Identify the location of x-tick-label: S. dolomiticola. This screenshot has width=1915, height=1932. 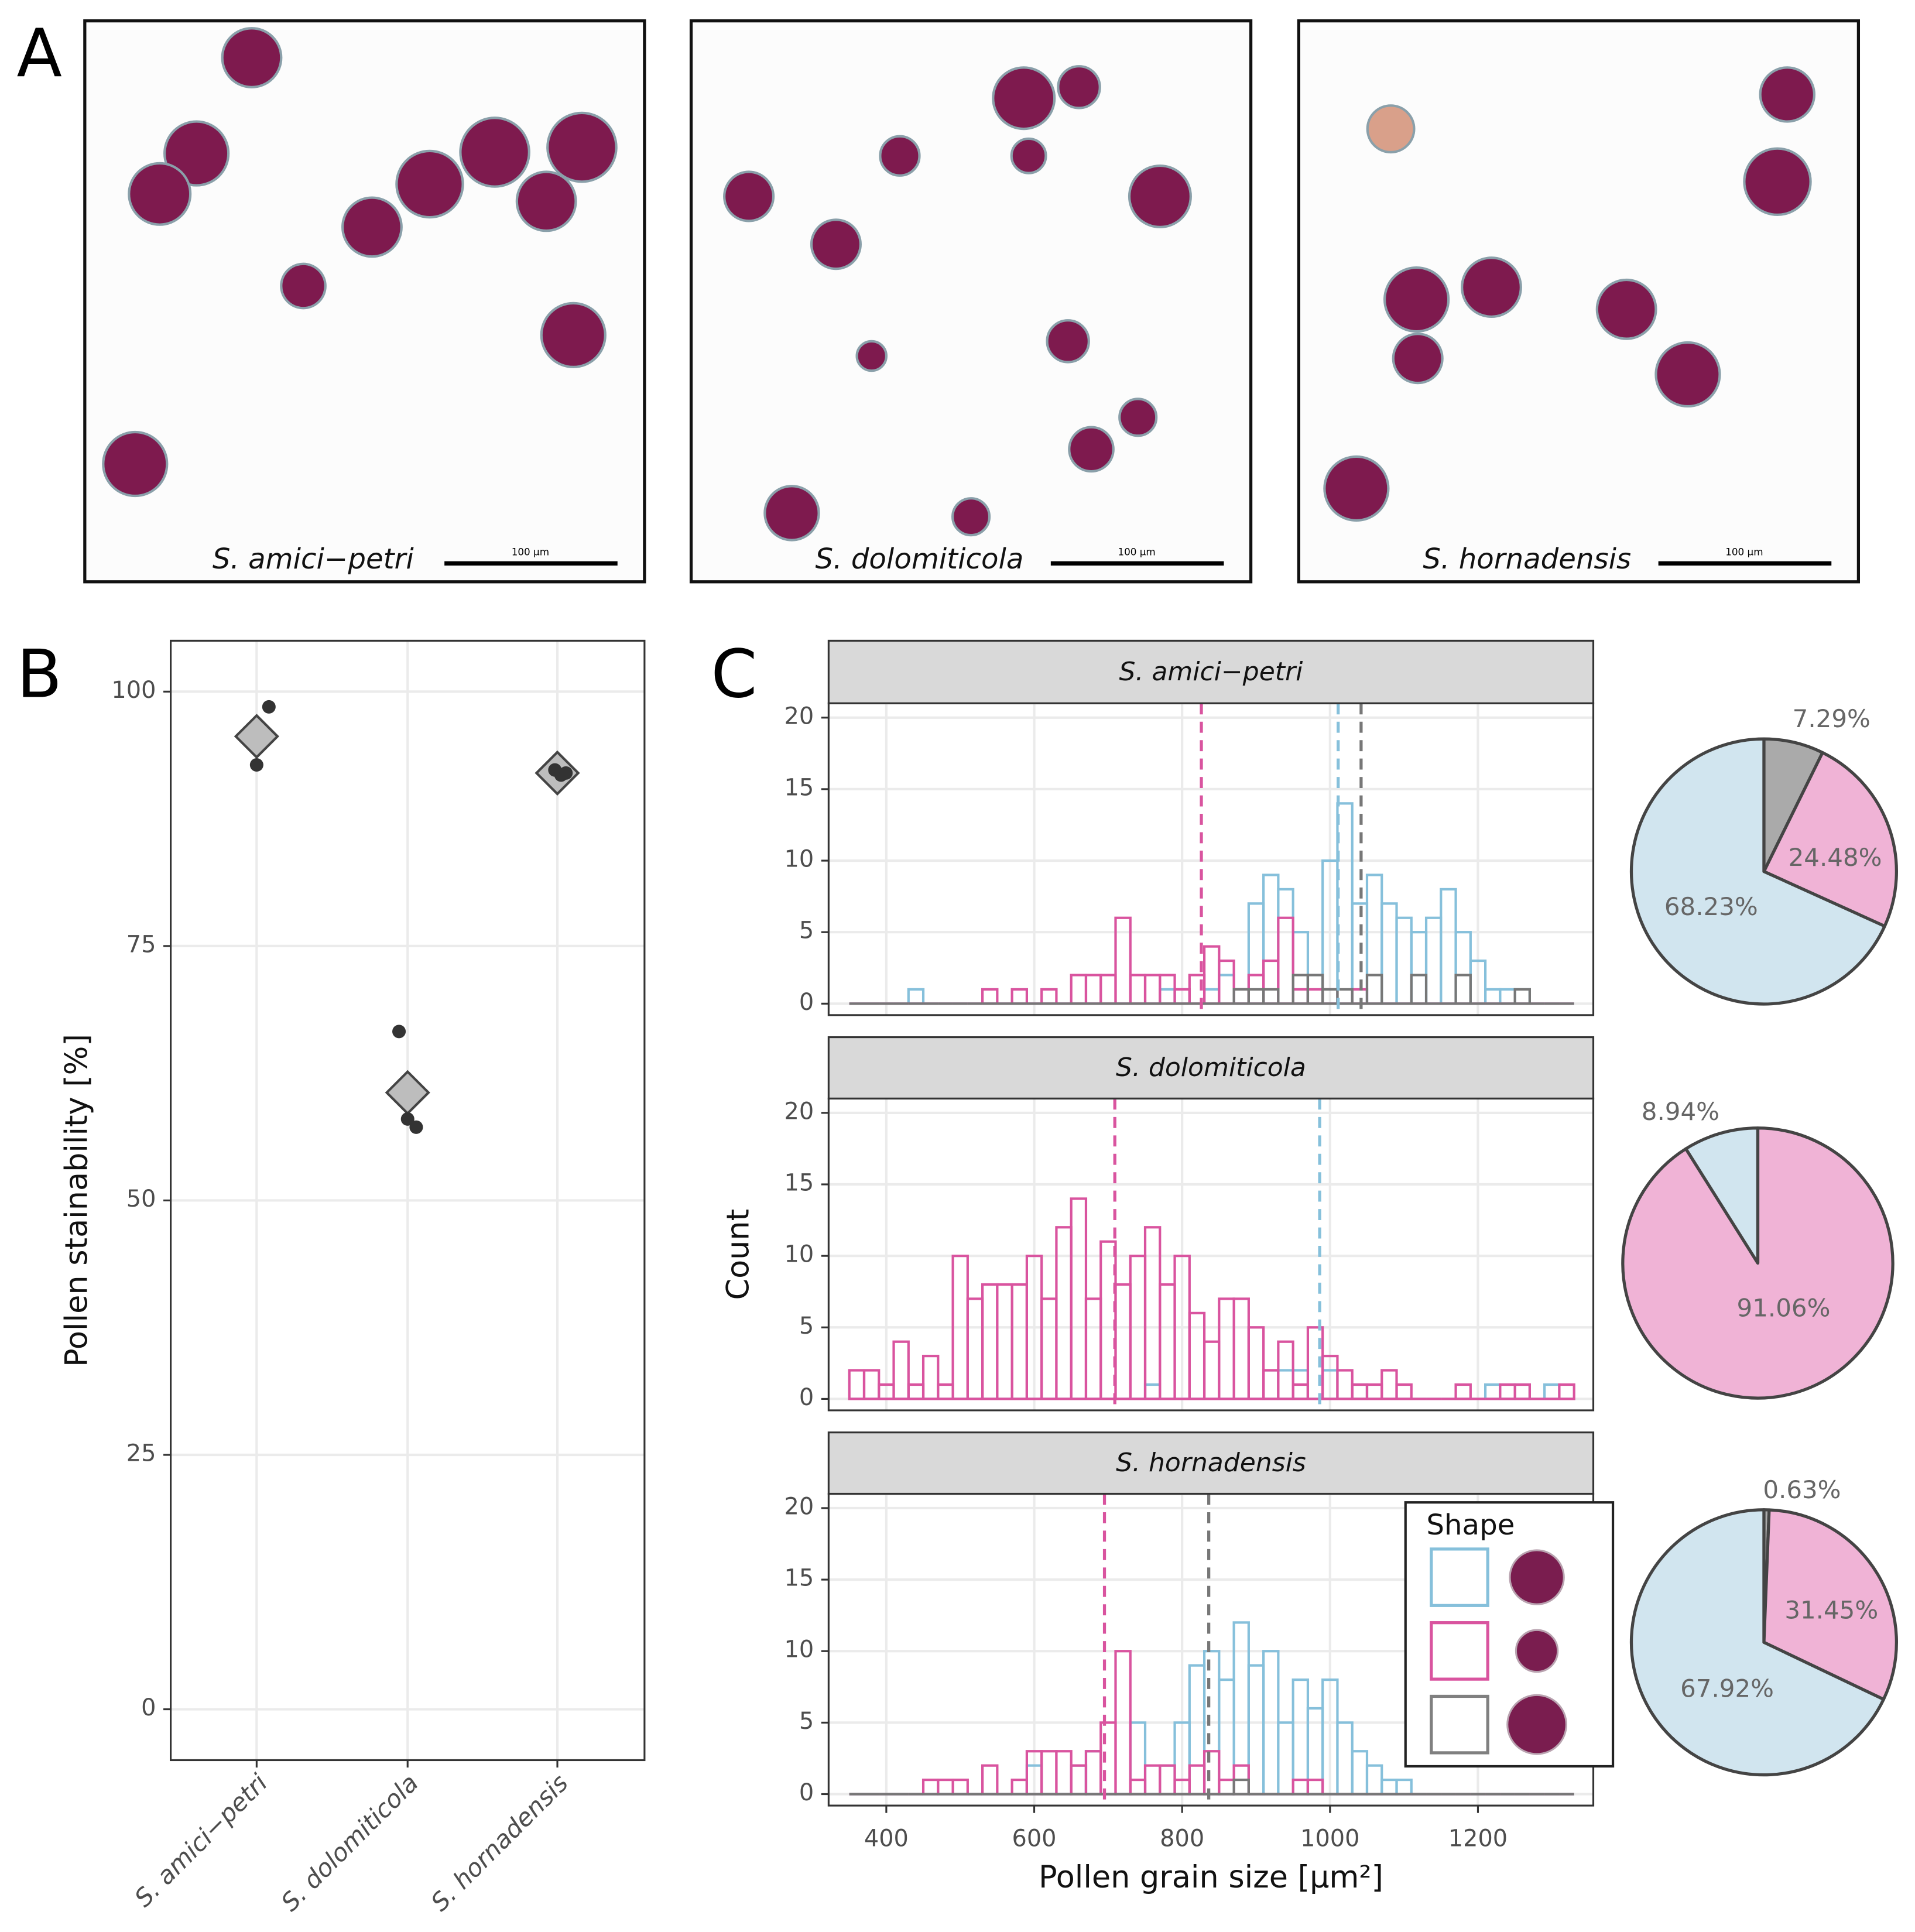
(350, 1843).